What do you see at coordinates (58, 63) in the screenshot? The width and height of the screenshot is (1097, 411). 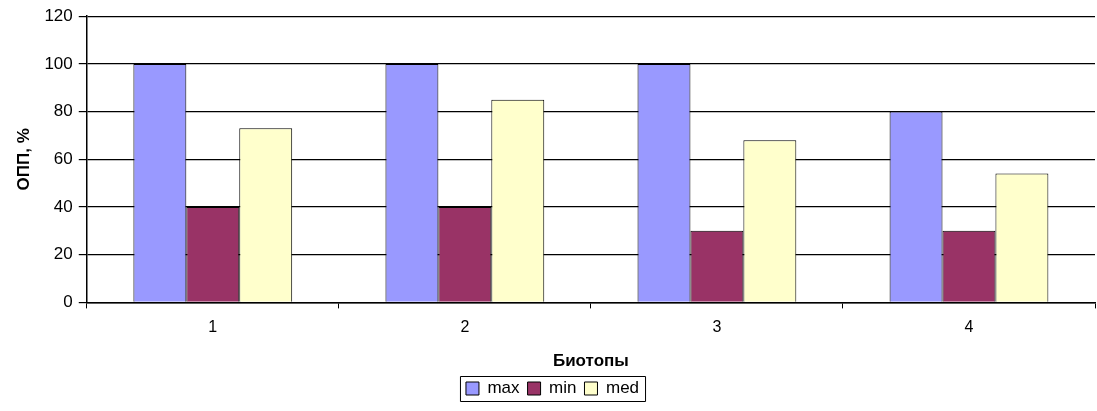 I see `y-tick-label: 100` at bounding box center [58, 63].